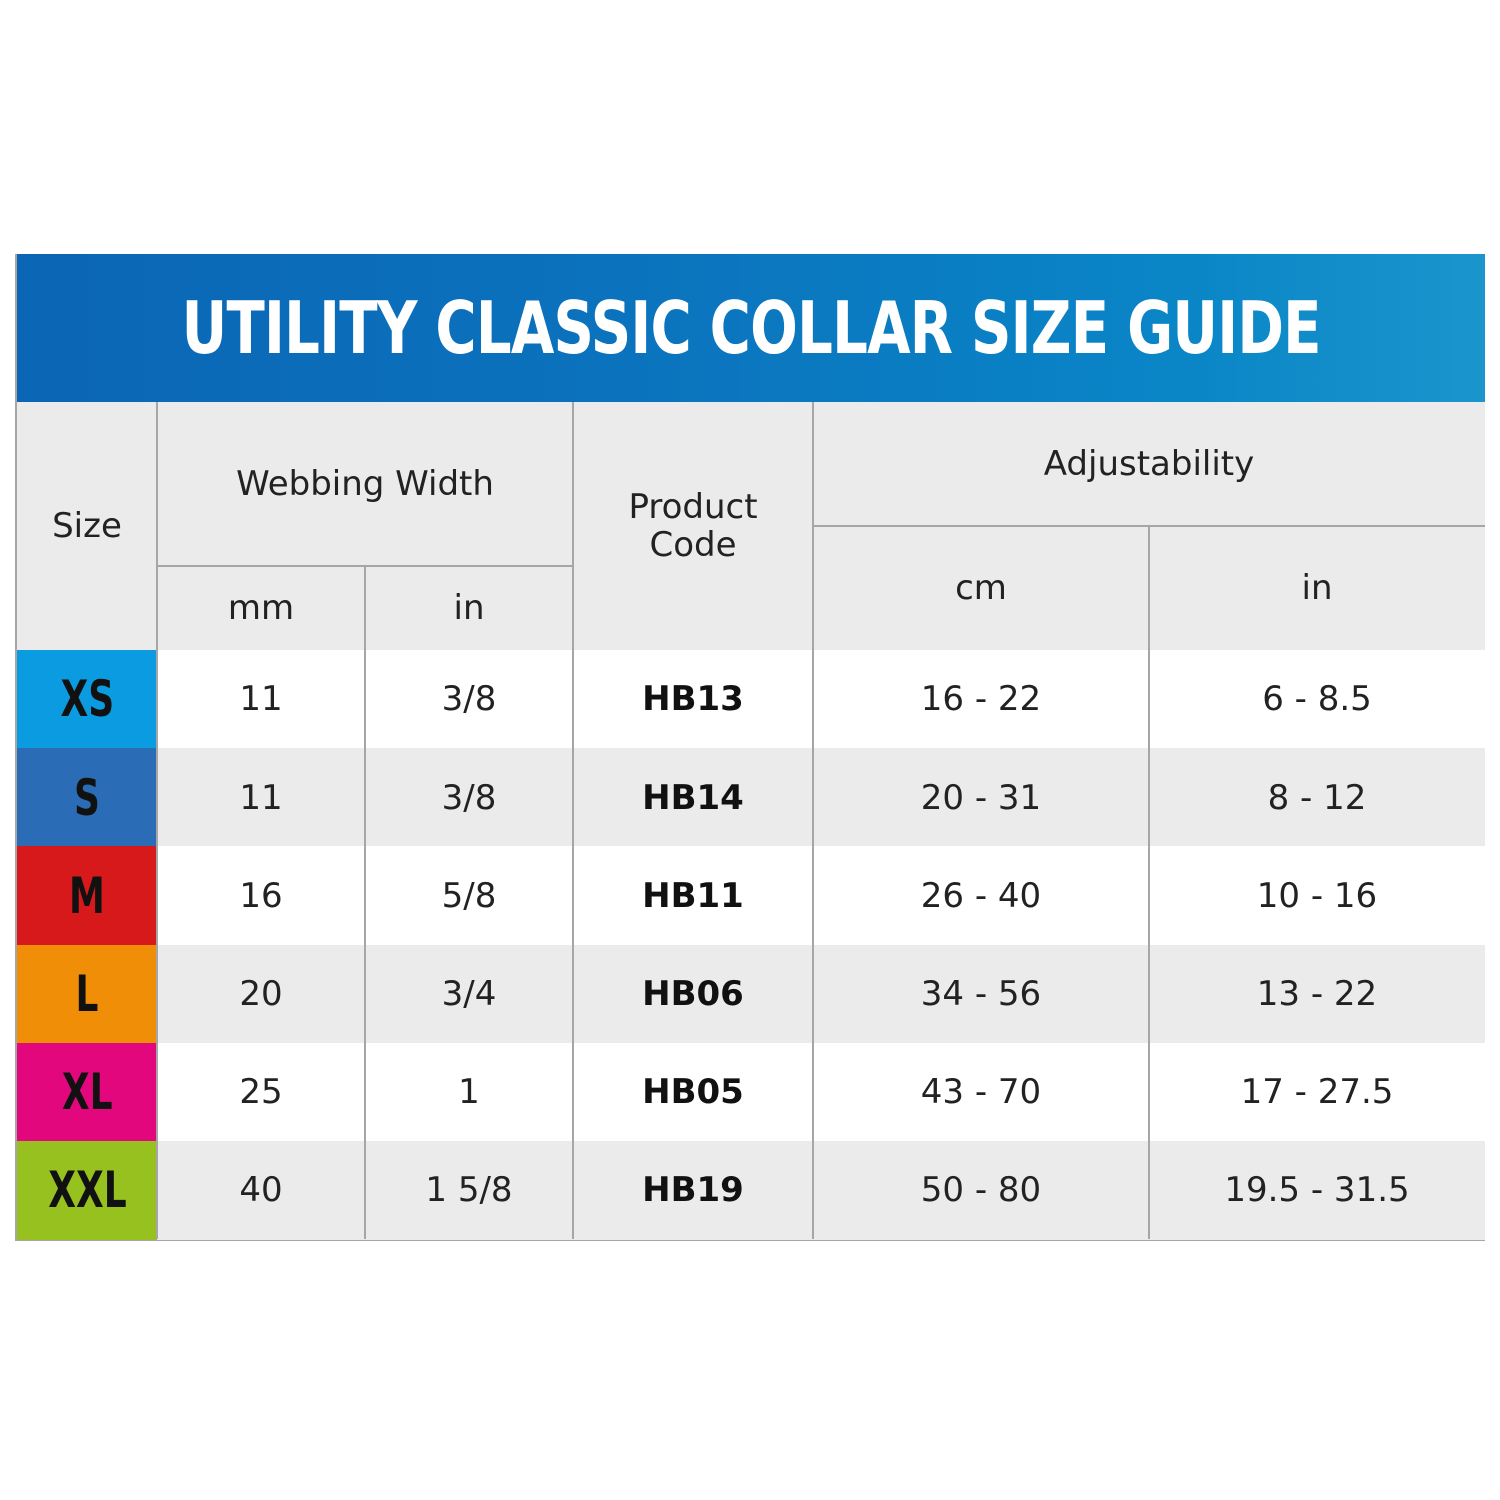 This screenshot has height=1500, width=1500. I want to click on cell-adj-in: 8 - 12, so click(1317, 797).